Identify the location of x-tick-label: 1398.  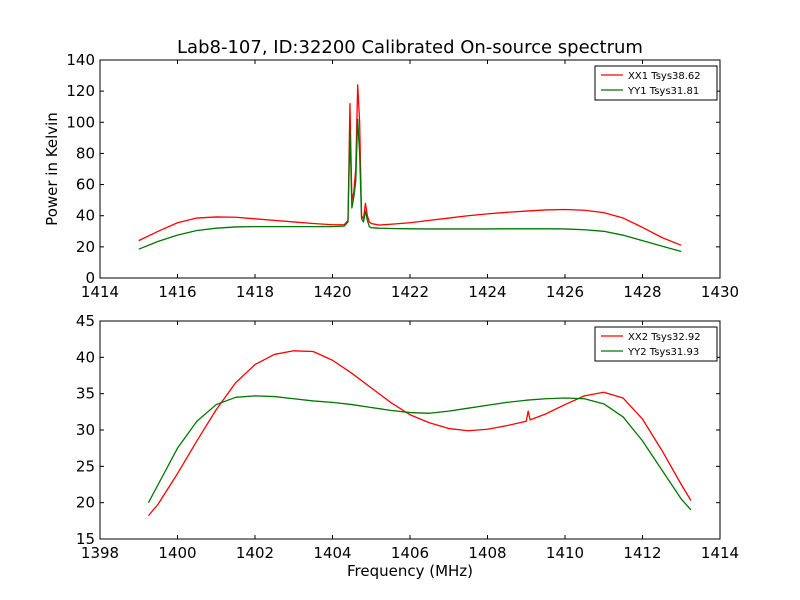
(100, 553).